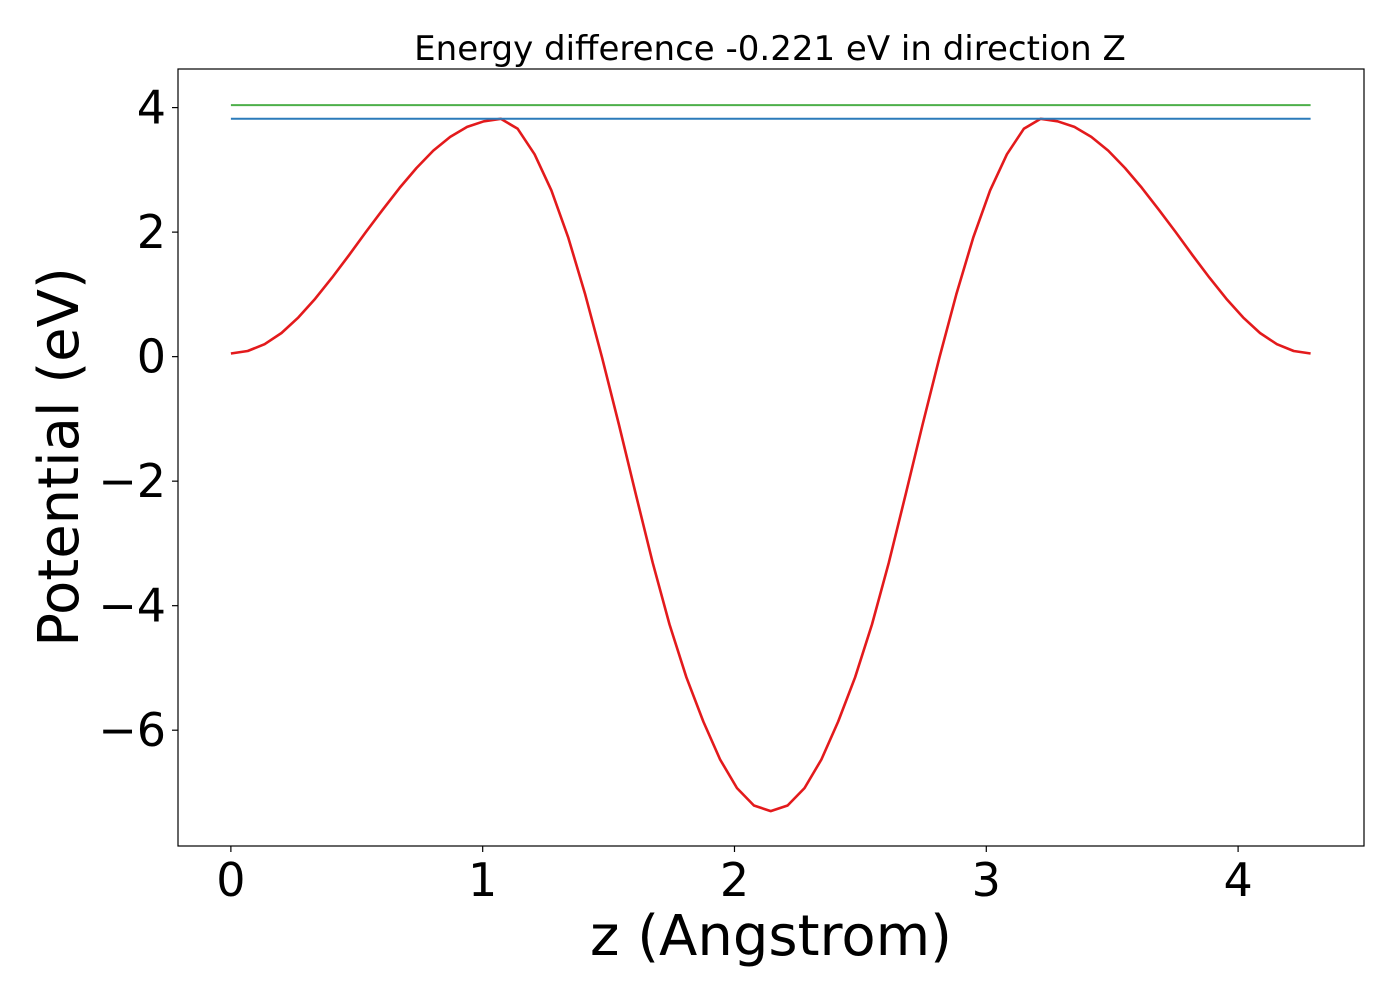  I want to click on y-tick-label: 2, so click(151, 232).